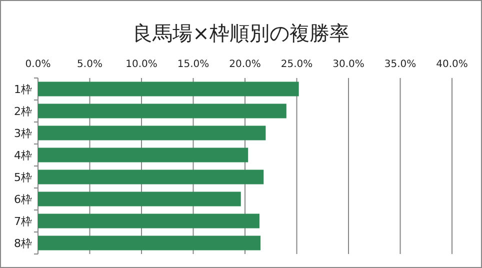 The image size is (482, 268). I want to click on y-tick-label: 3枠, so click(23, 133).